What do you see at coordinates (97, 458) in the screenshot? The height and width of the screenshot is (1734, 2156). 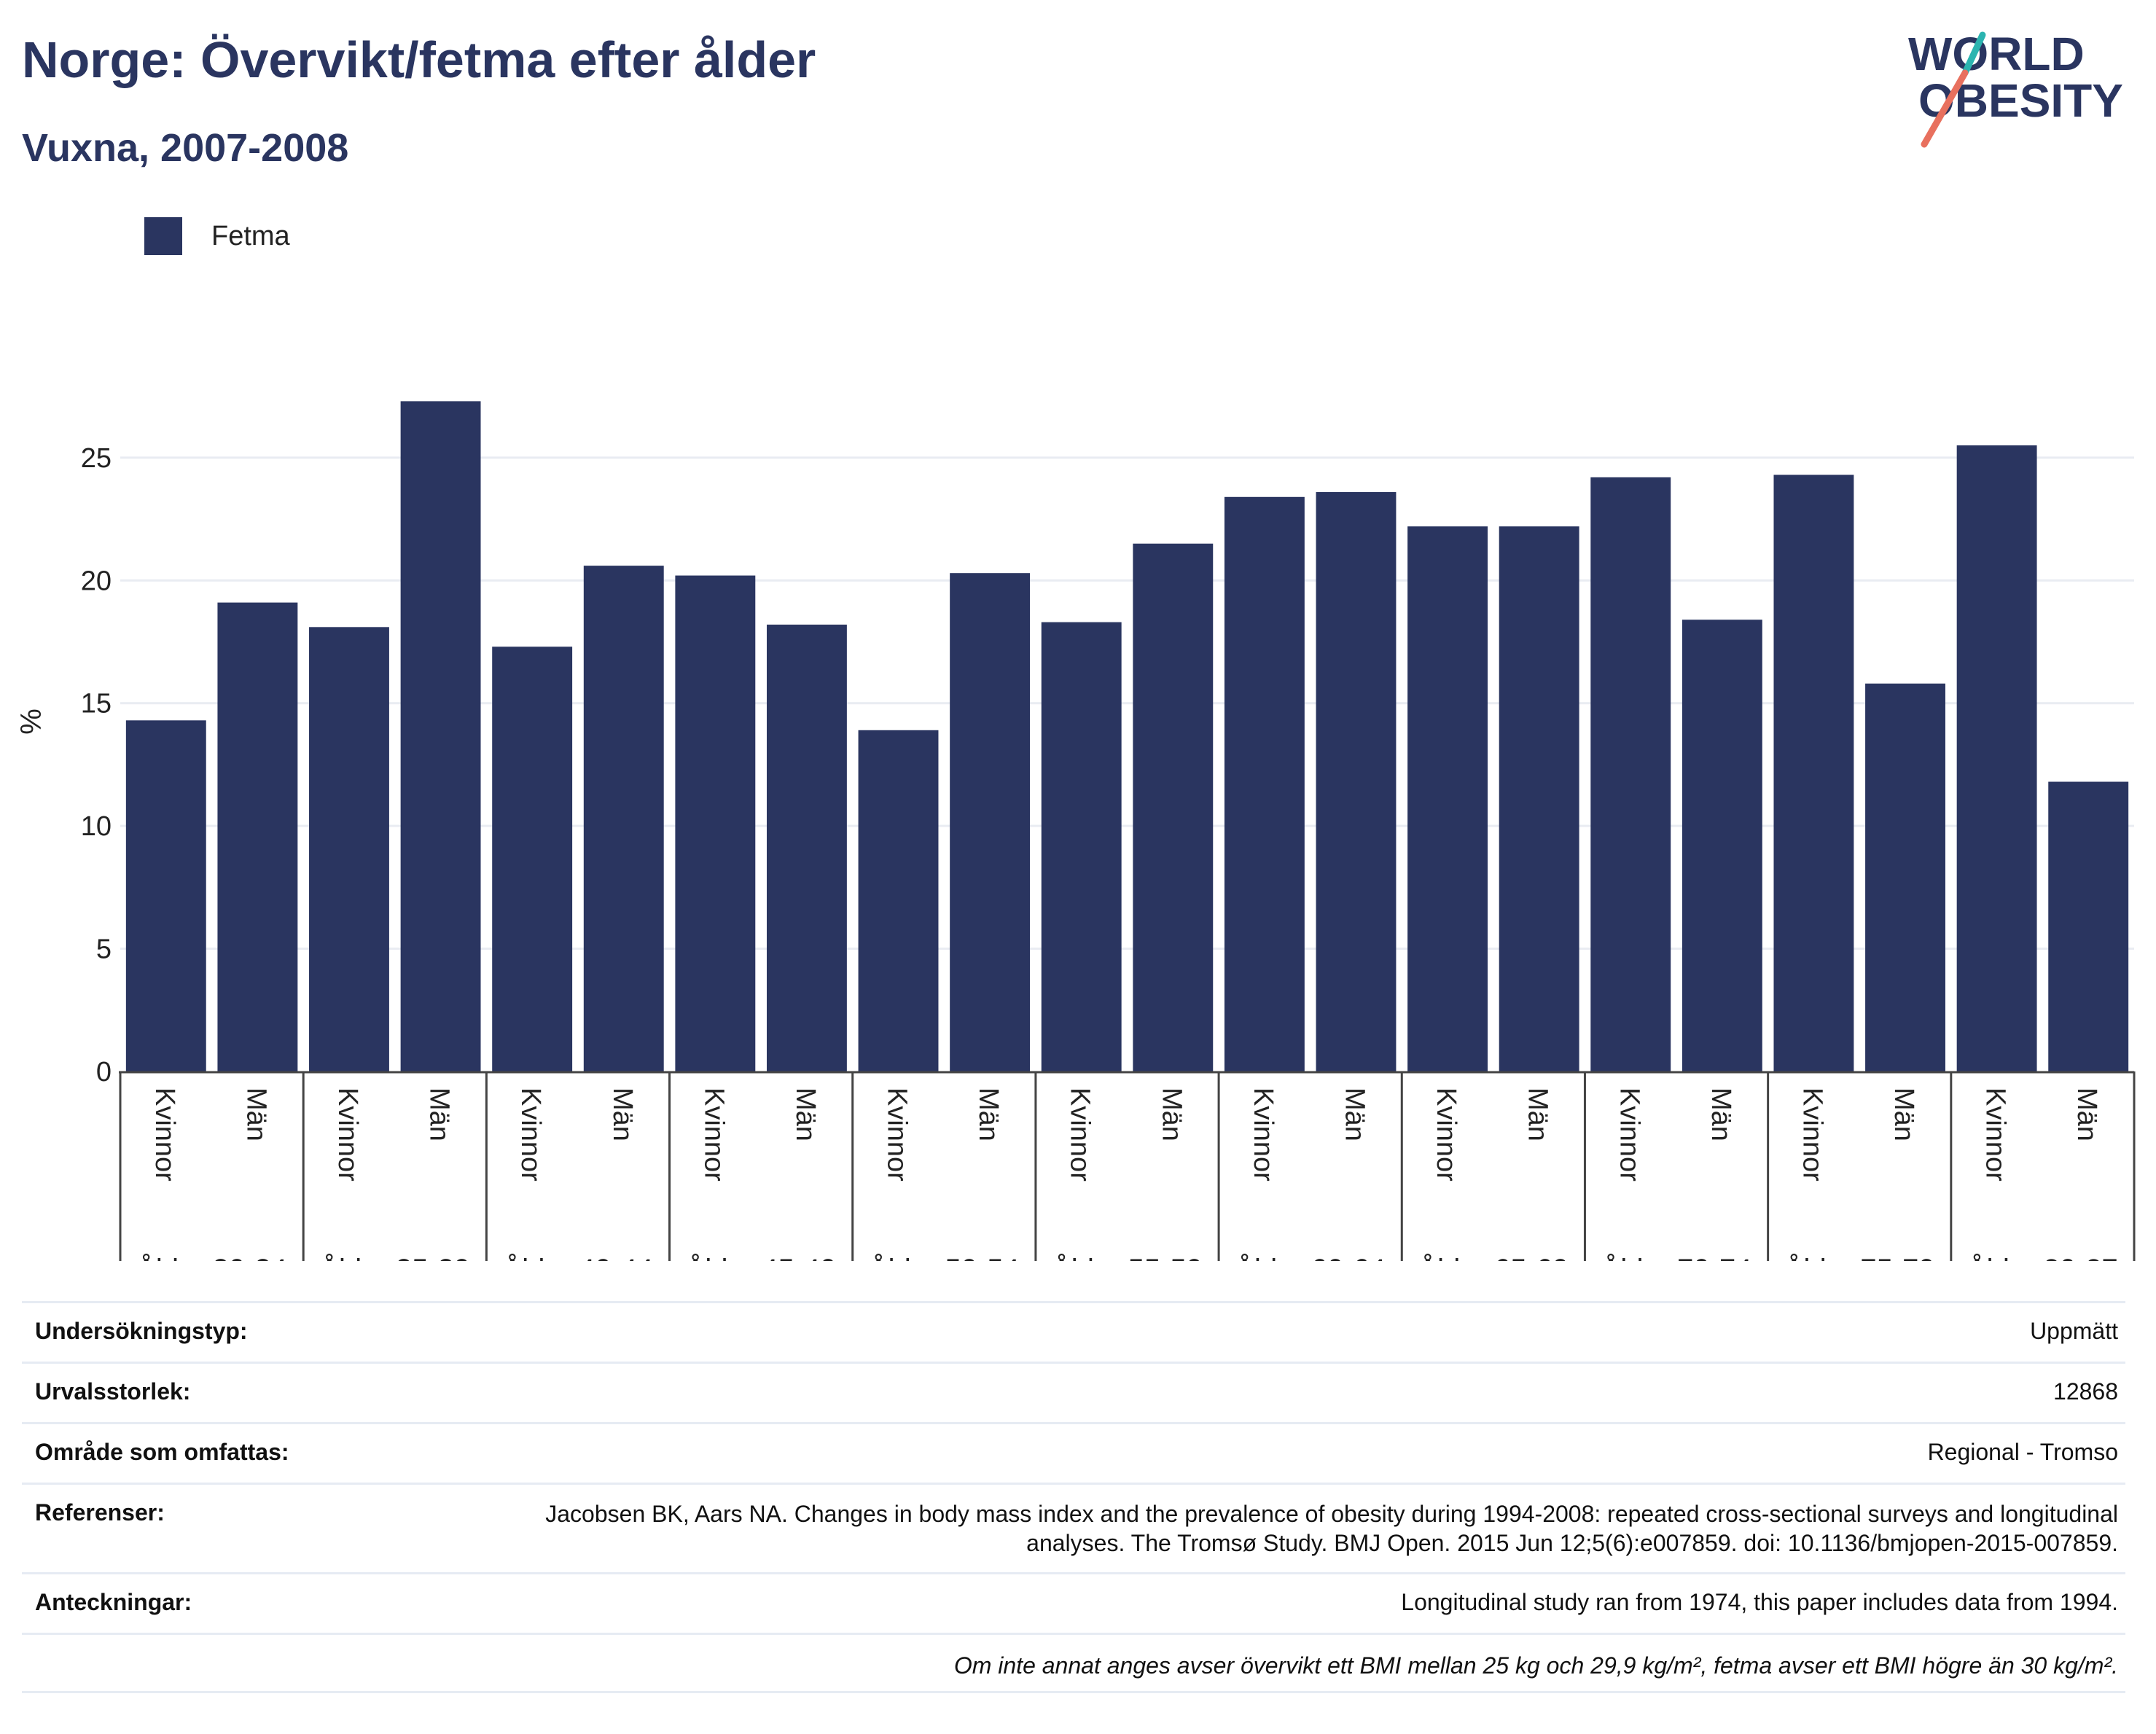 I see `y-tick-label: 25` at bounding box center [97, 458].